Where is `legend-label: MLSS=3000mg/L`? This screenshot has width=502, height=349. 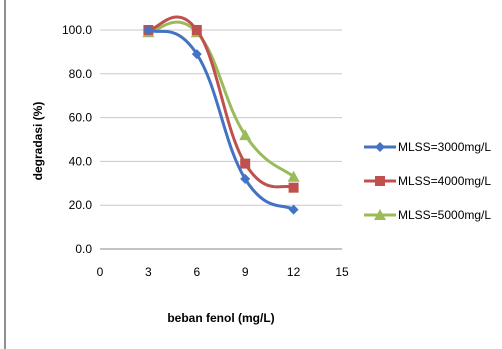
legend-label: MLSS=3000mg/L is located at coordinates (444, 147).